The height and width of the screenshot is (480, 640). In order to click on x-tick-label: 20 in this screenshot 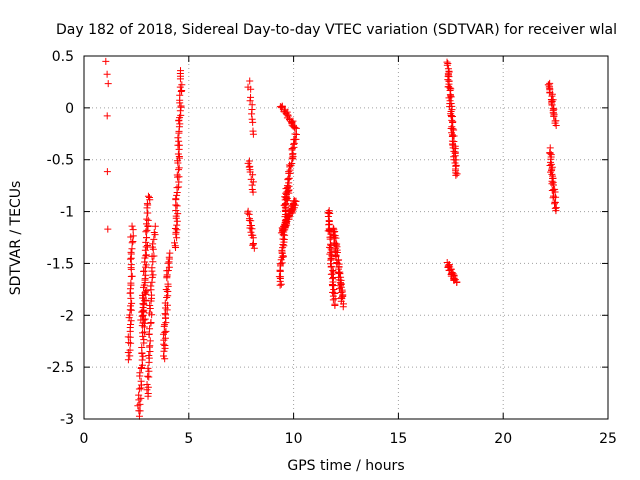, I will do `click(503, 439)`.